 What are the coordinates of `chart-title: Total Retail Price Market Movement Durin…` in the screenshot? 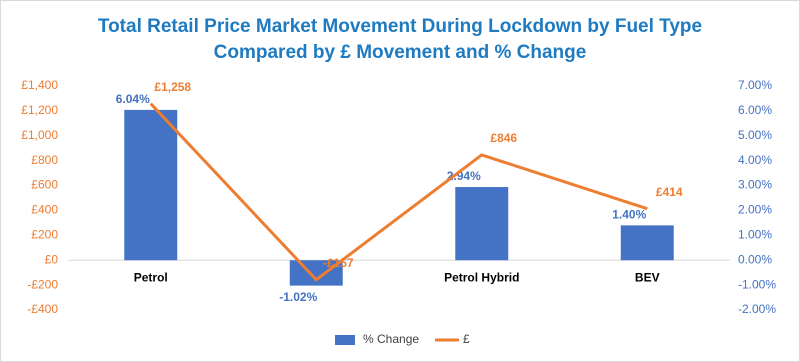 It's located at (400, 26).